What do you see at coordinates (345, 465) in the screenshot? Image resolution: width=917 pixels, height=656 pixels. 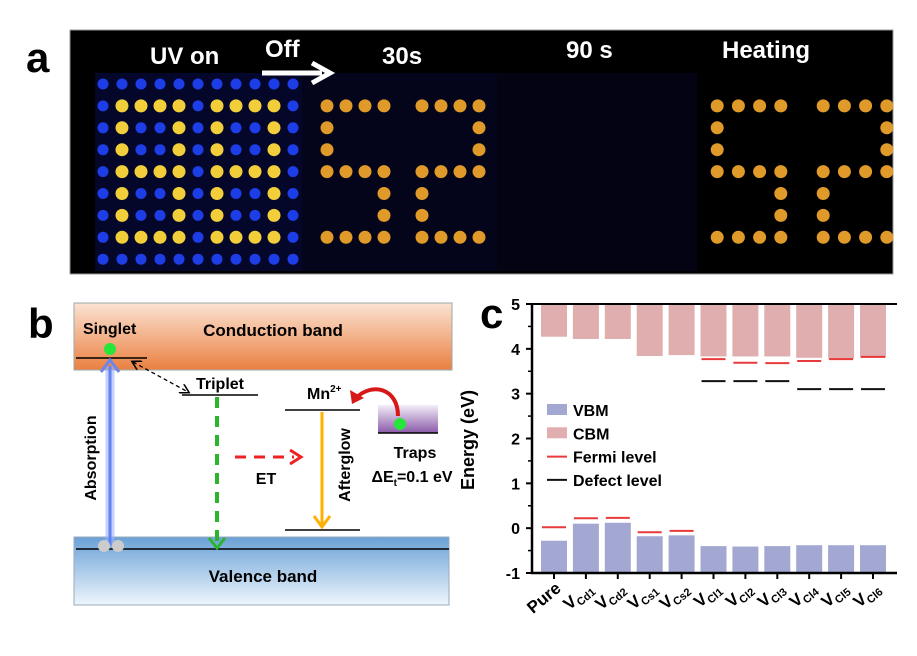 I see `afterglow-label: Afterglow` at bounding box center [345, 465].